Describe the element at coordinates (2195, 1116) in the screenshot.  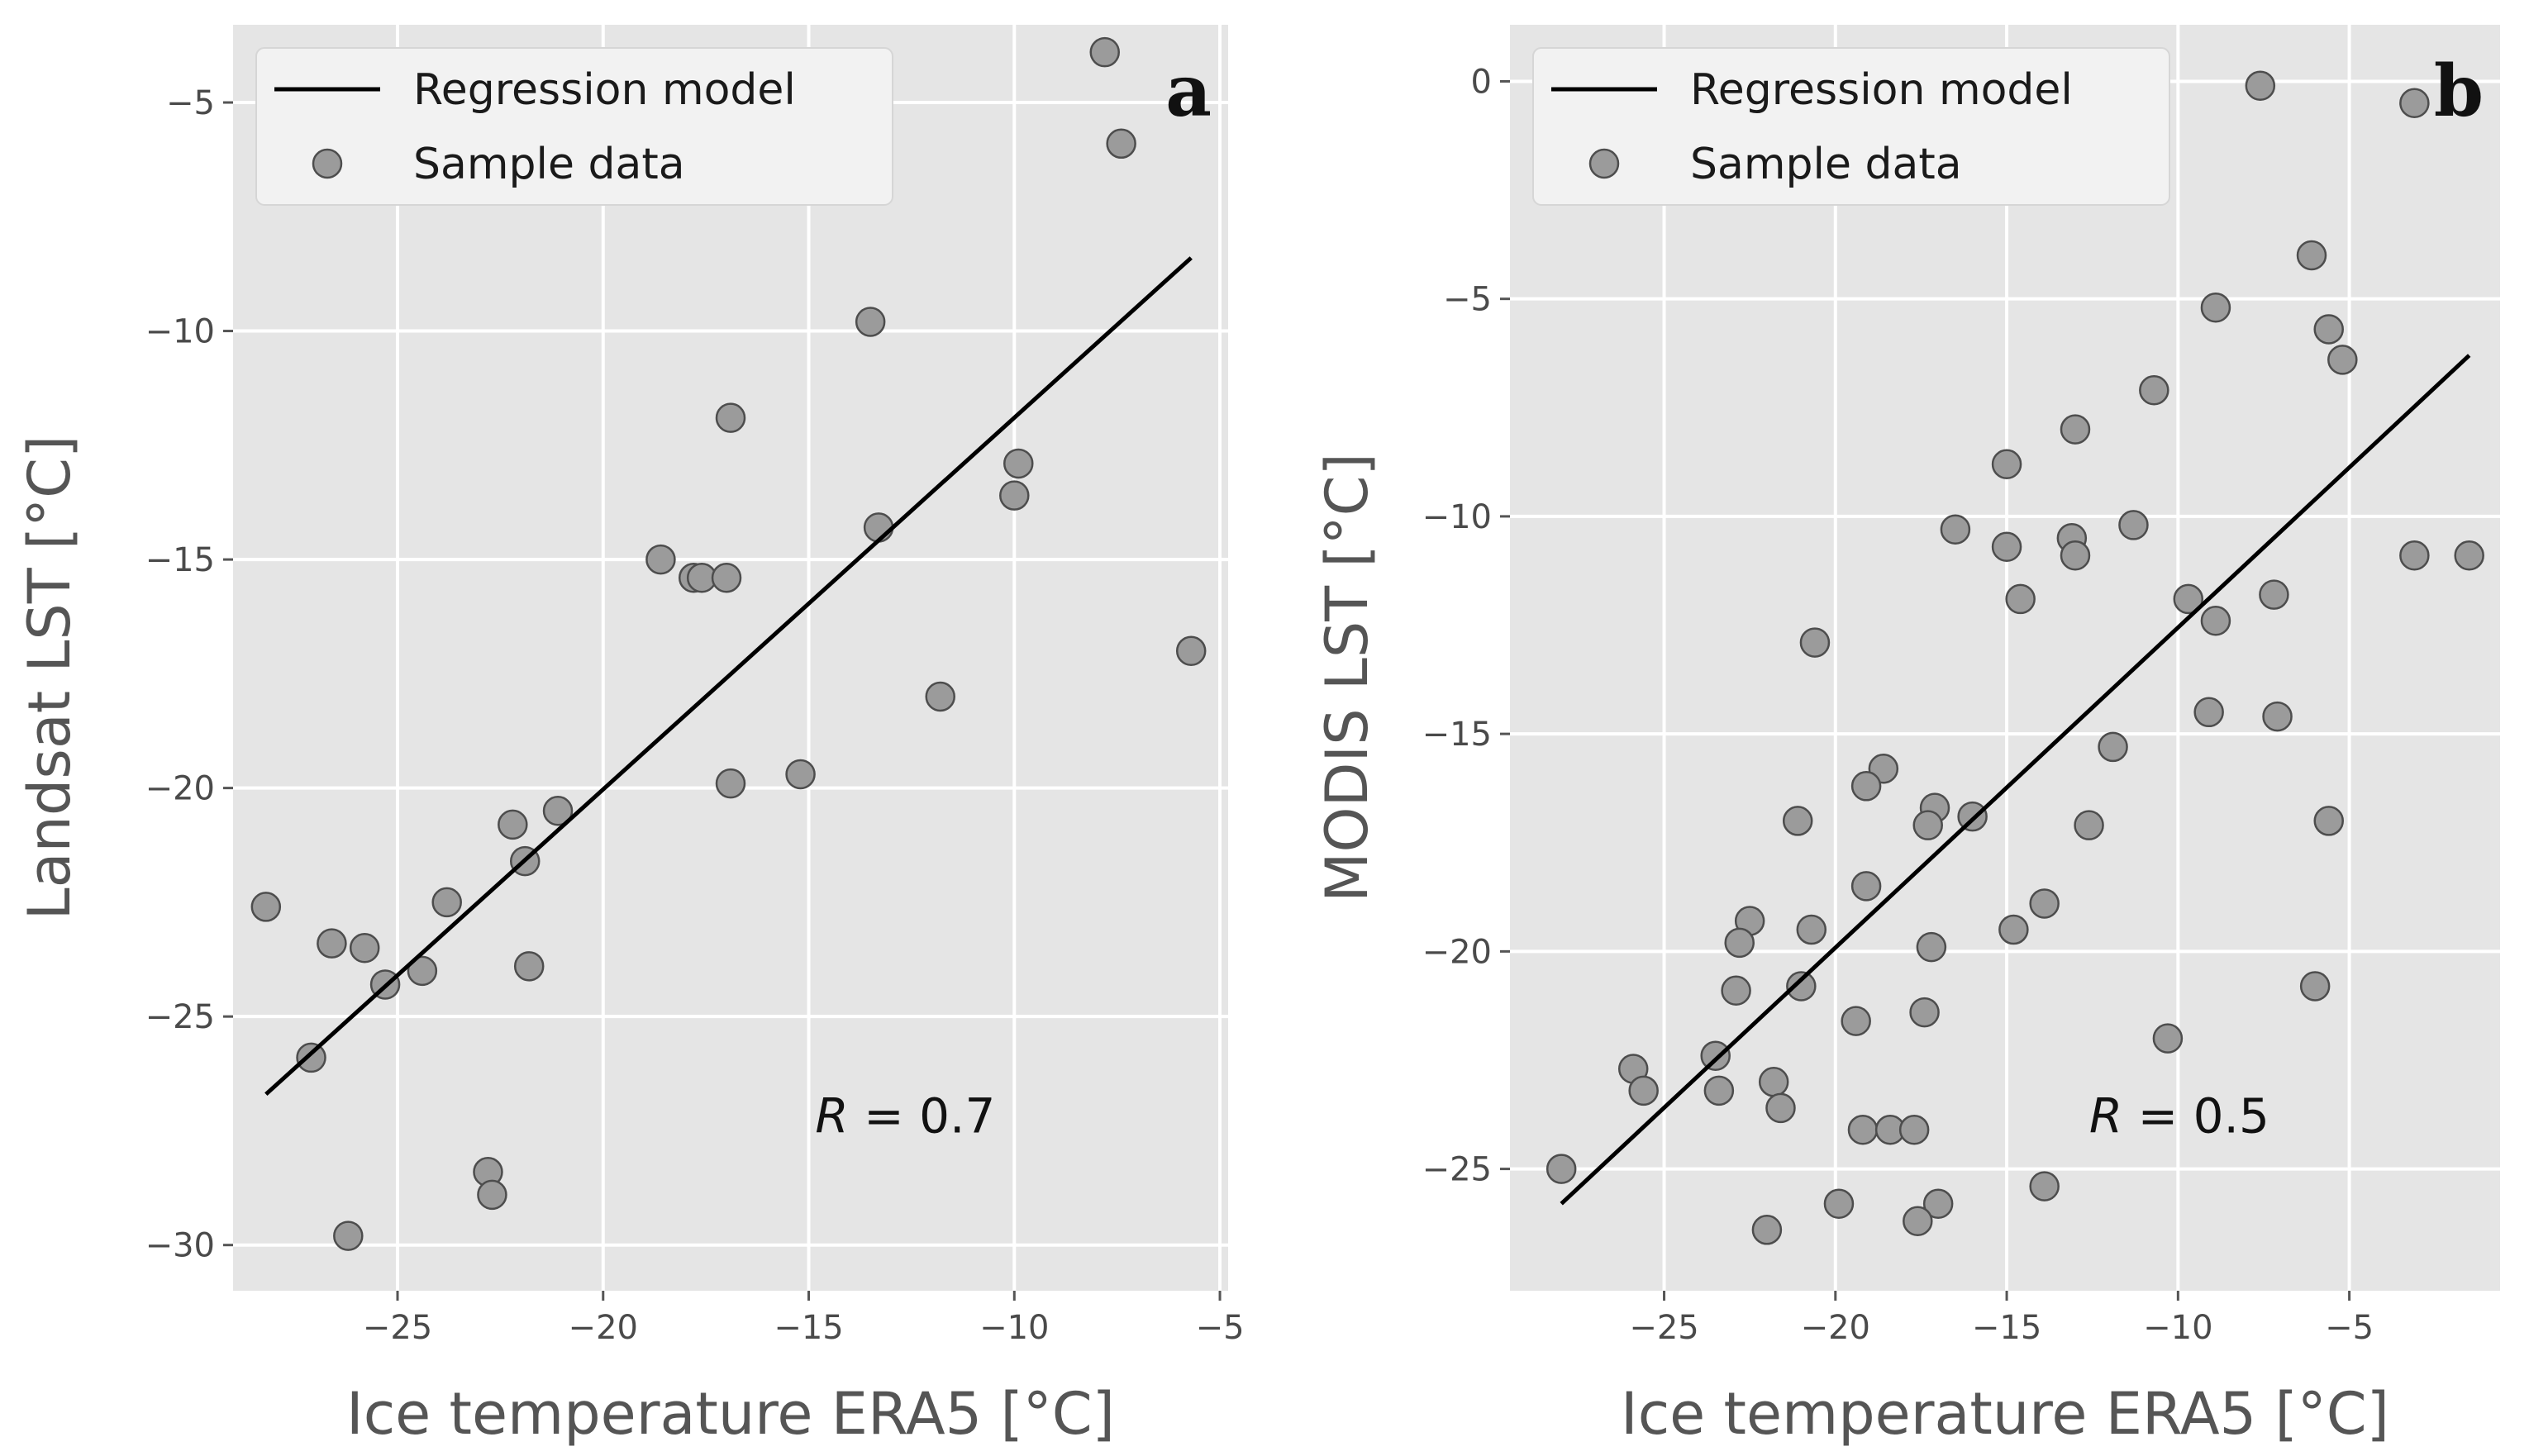
I see `correlation-value: = 0.5` at that location.